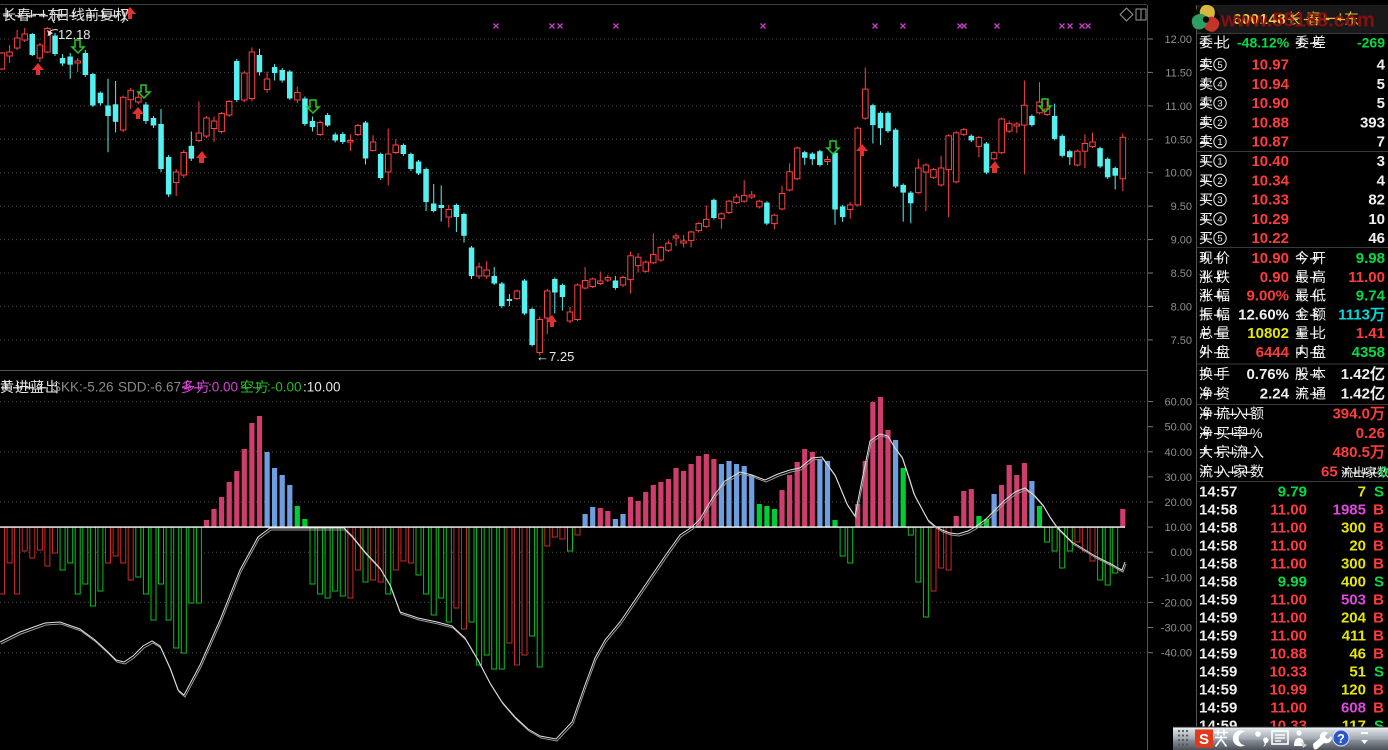 The width and height of the screenshot is (1388, 750). Describe the element at coordinates (1270, 180) in the screenshot. I see `svg-text: 10.34` at that location.